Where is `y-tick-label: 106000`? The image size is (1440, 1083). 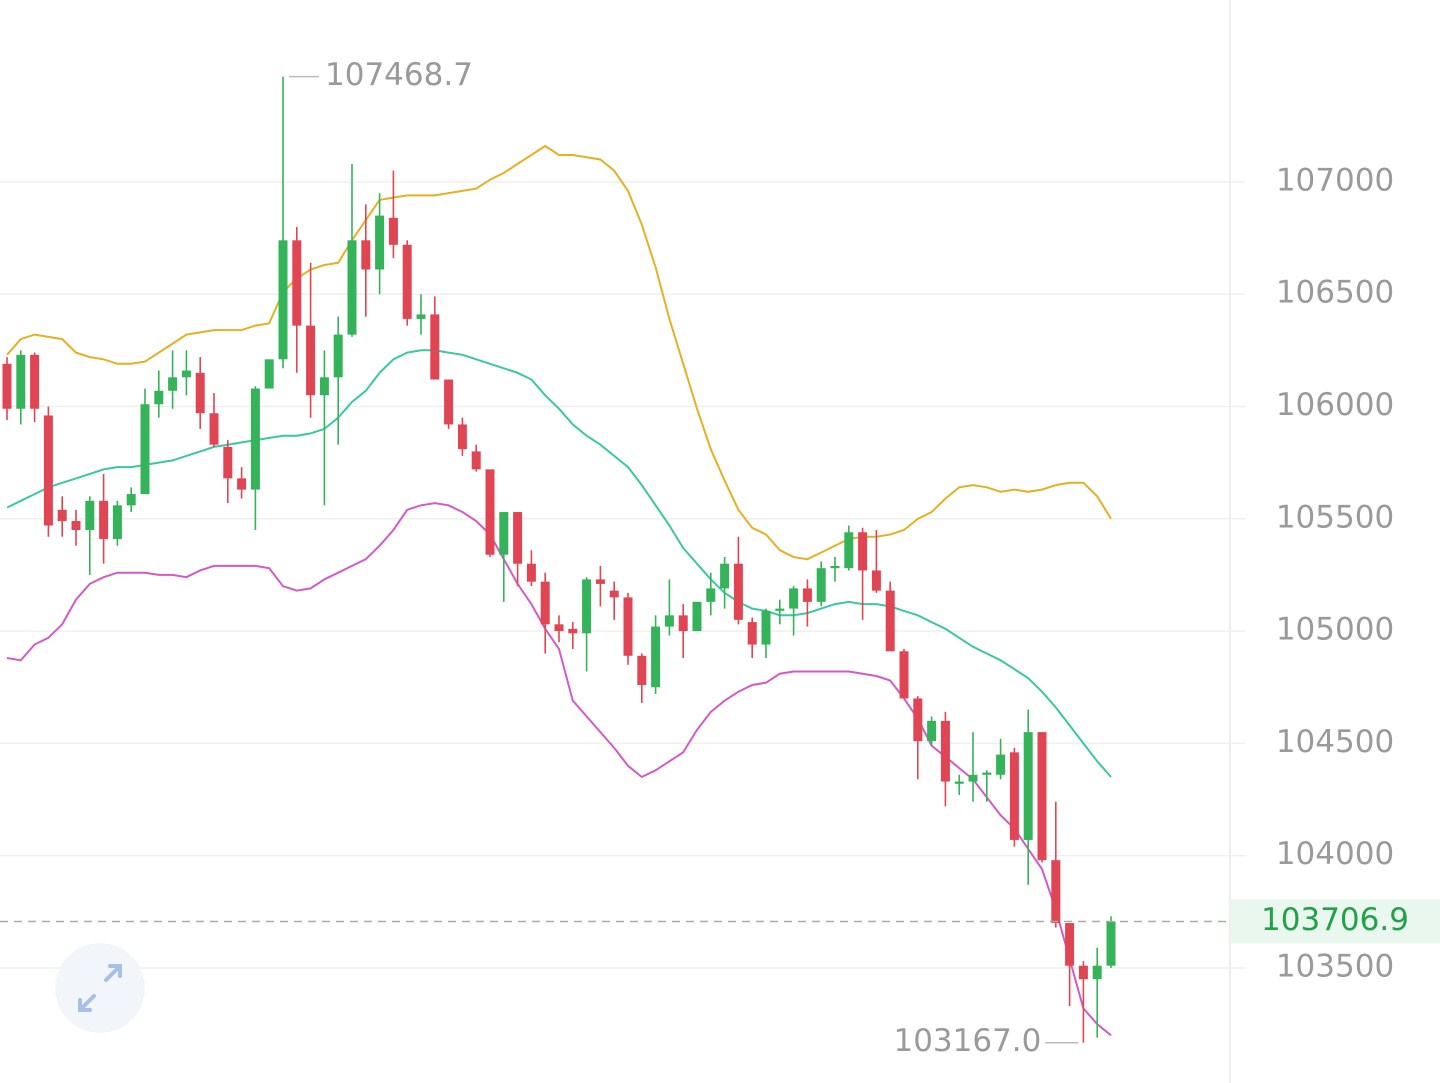
y-tick-label: 106000 is located at coordinates (1335, 405).